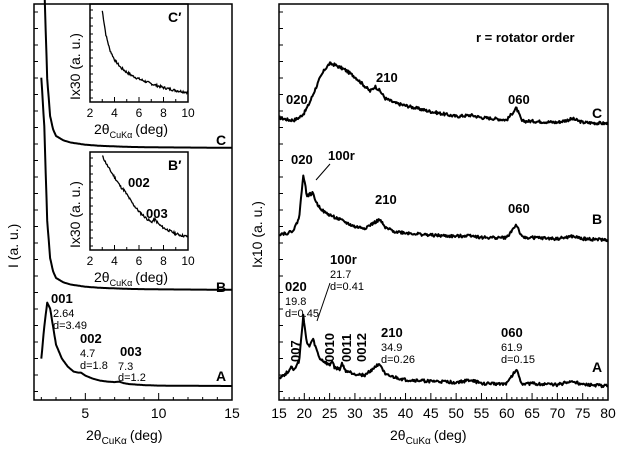  I want to click on left-xlabel: 2θCuKα (deg), so click(124, 437).